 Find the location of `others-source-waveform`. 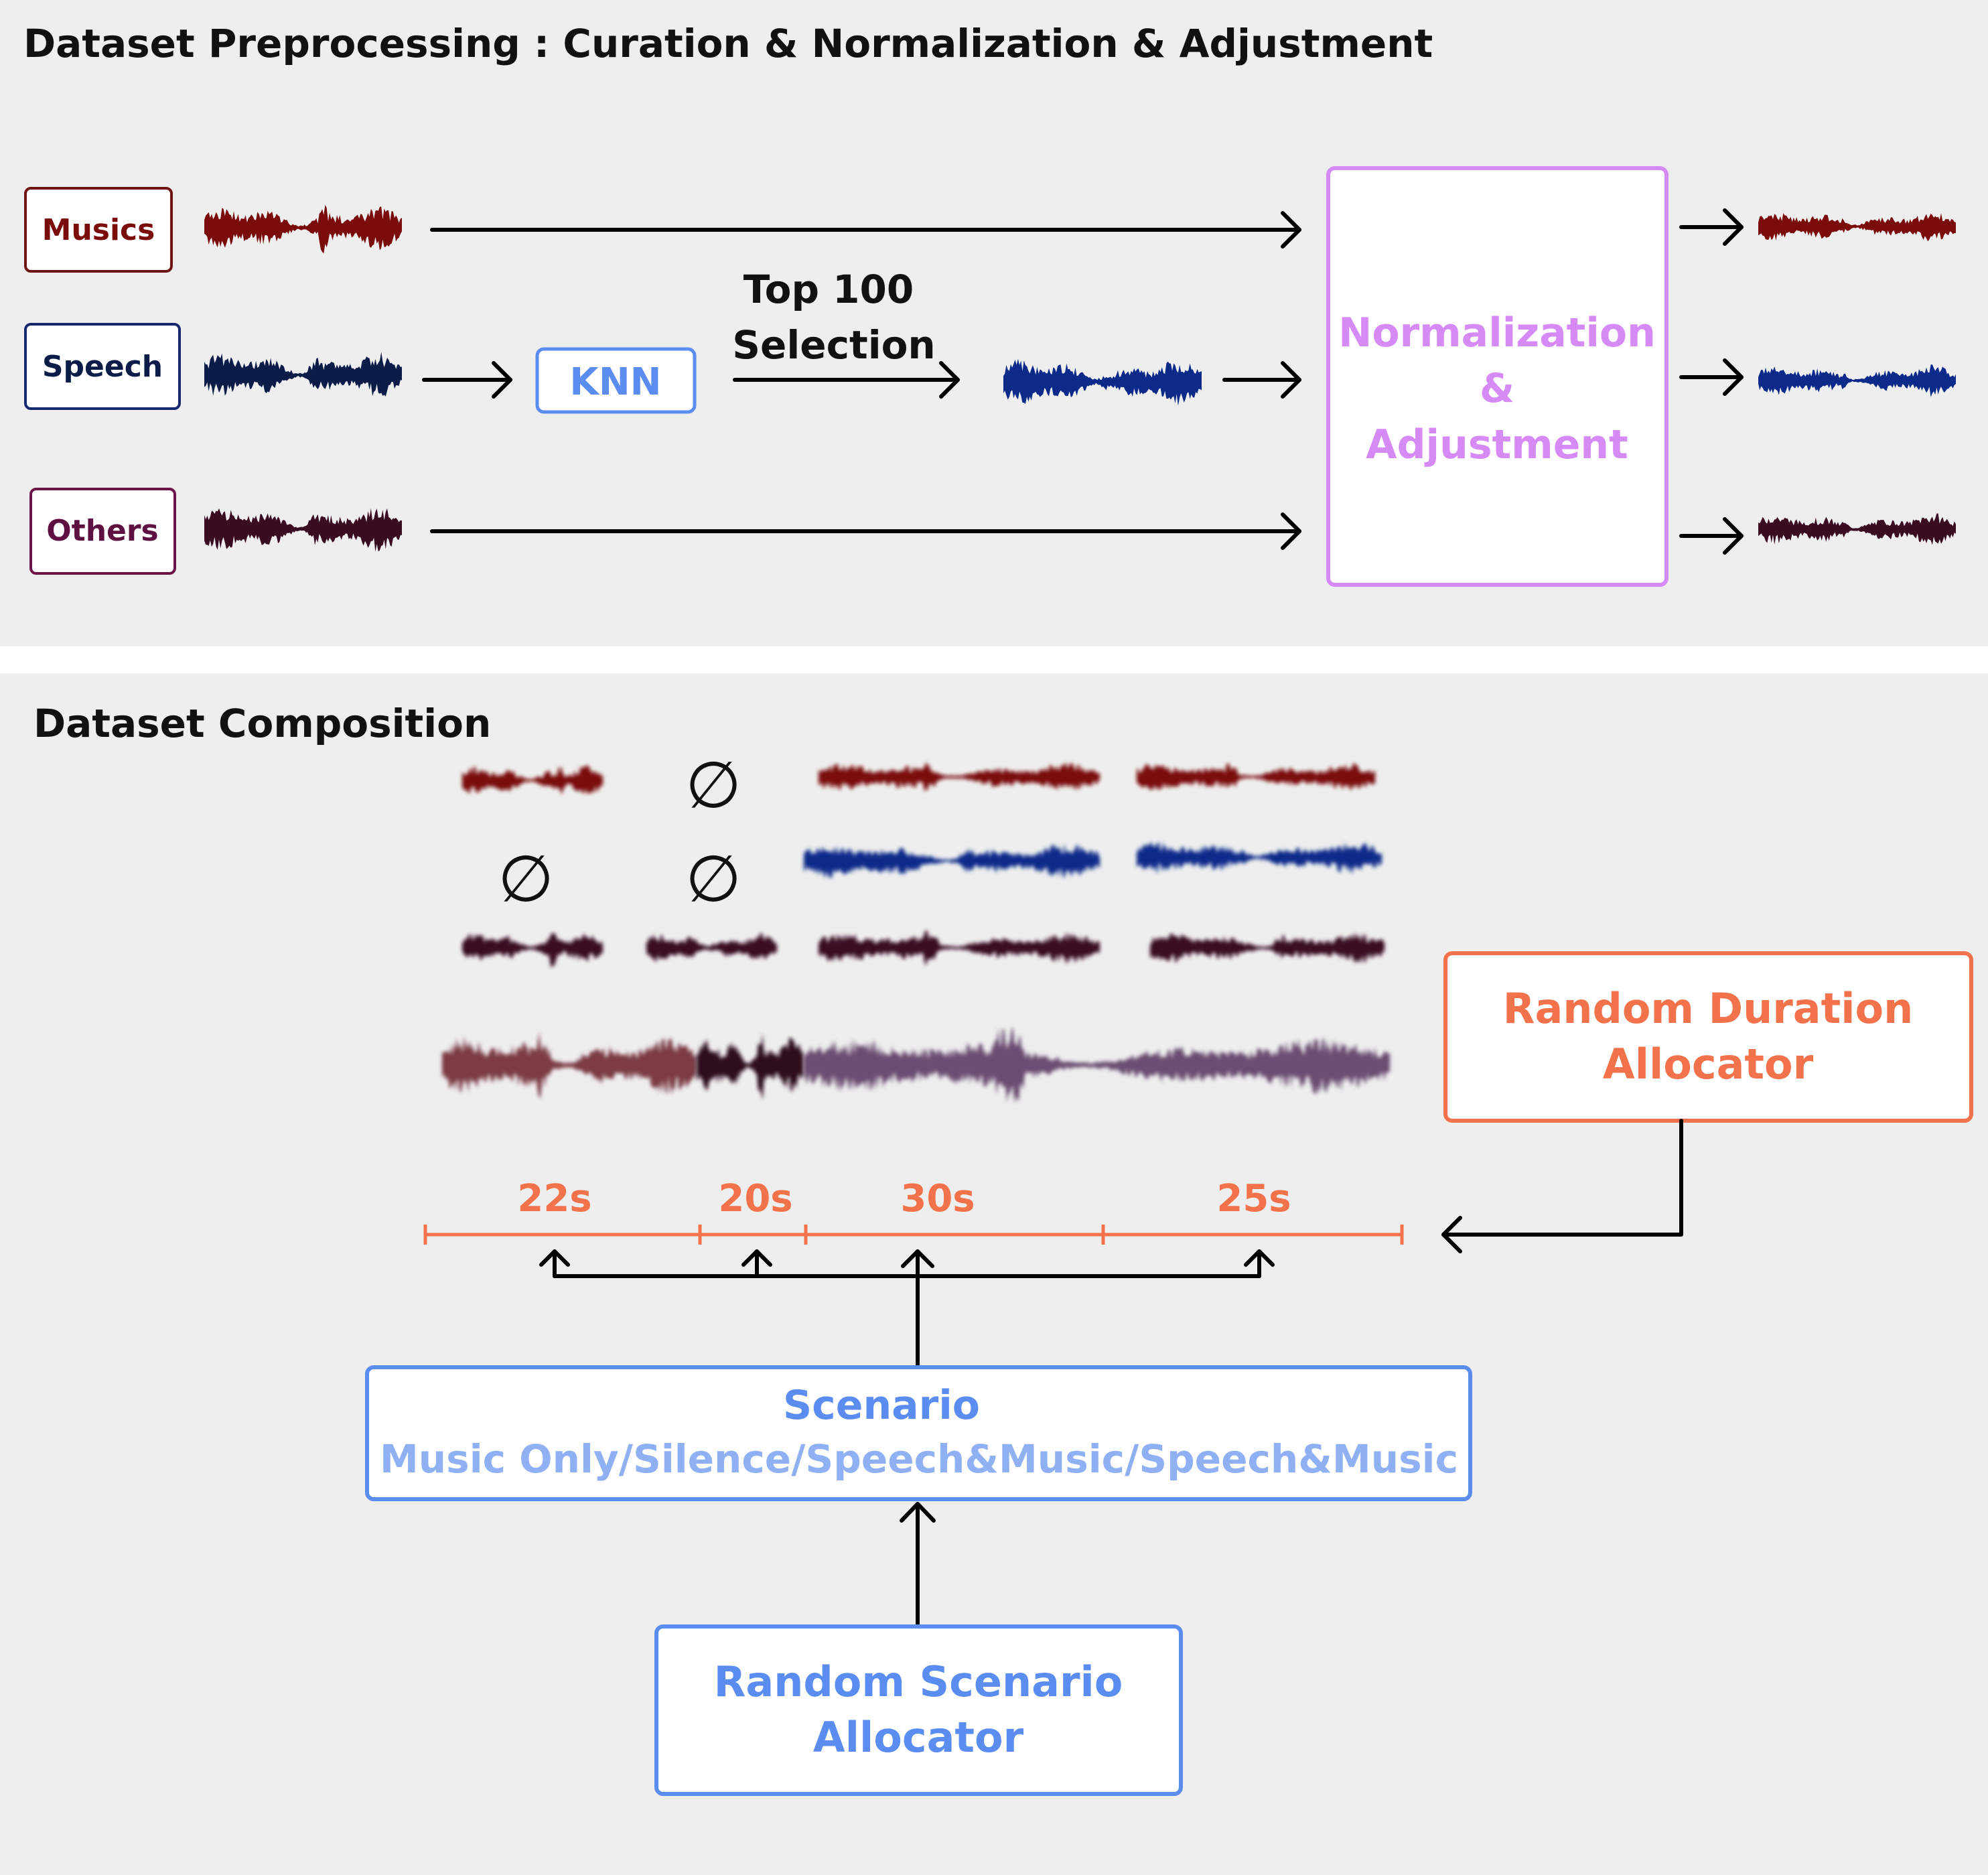

others-source-waveform is located at coordinates (303, 530).